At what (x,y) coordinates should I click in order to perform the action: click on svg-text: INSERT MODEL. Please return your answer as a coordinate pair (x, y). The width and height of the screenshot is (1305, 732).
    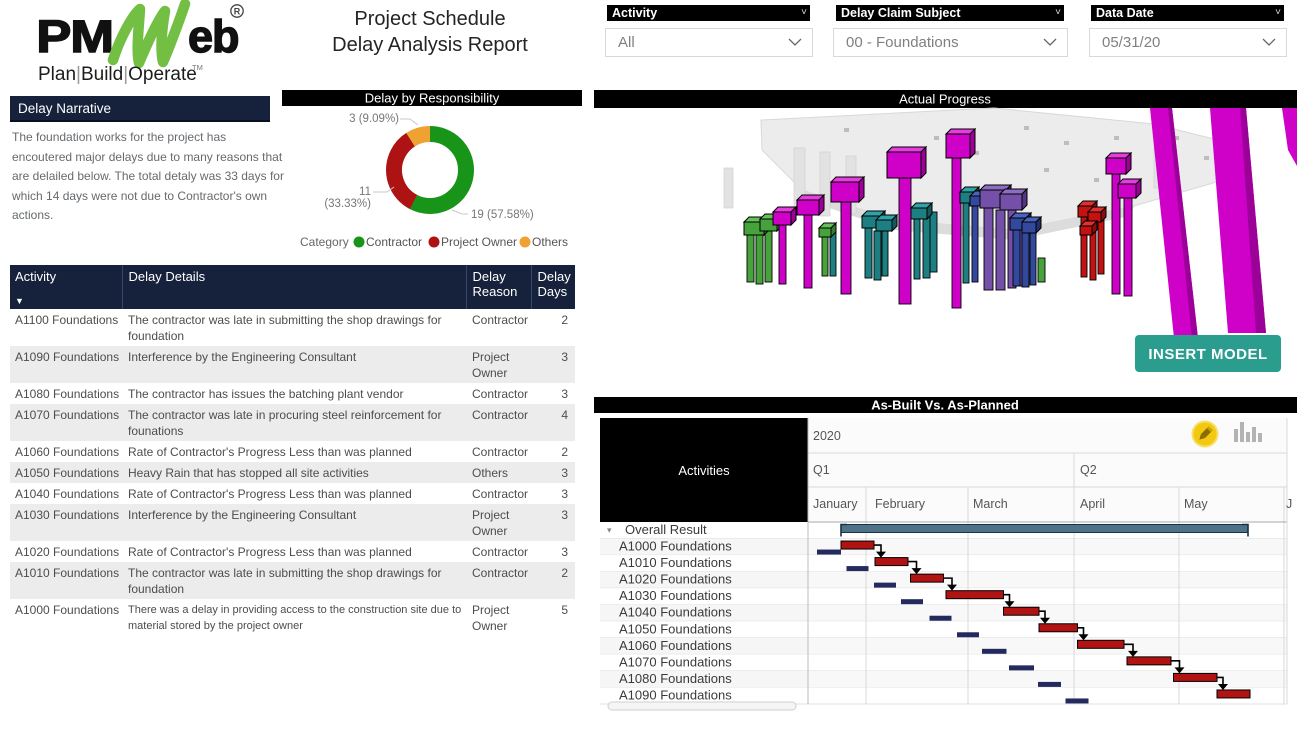
    Looking at the image, I should click on (1207, 354).